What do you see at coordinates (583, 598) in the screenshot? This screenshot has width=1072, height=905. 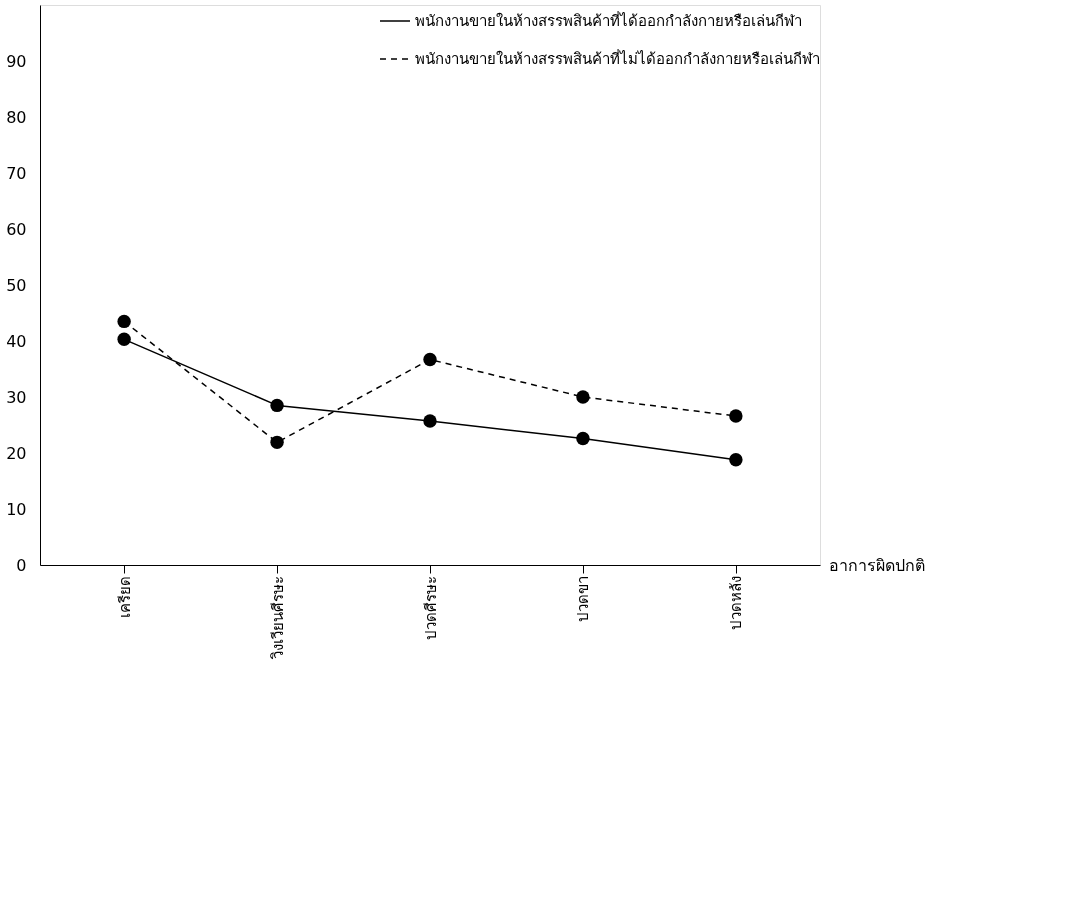 I see `x-tick-label: ปวดขา` at bounding box center [583, 598].